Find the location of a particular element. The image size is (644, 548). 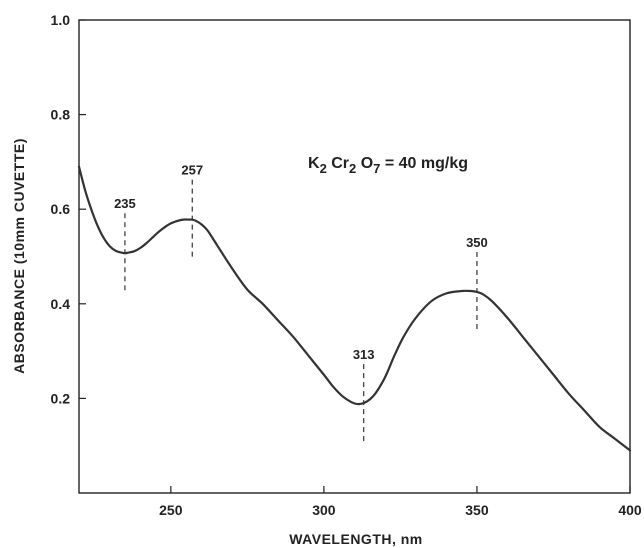

x-tick-label: 250 is located at coordinates (171, 510).